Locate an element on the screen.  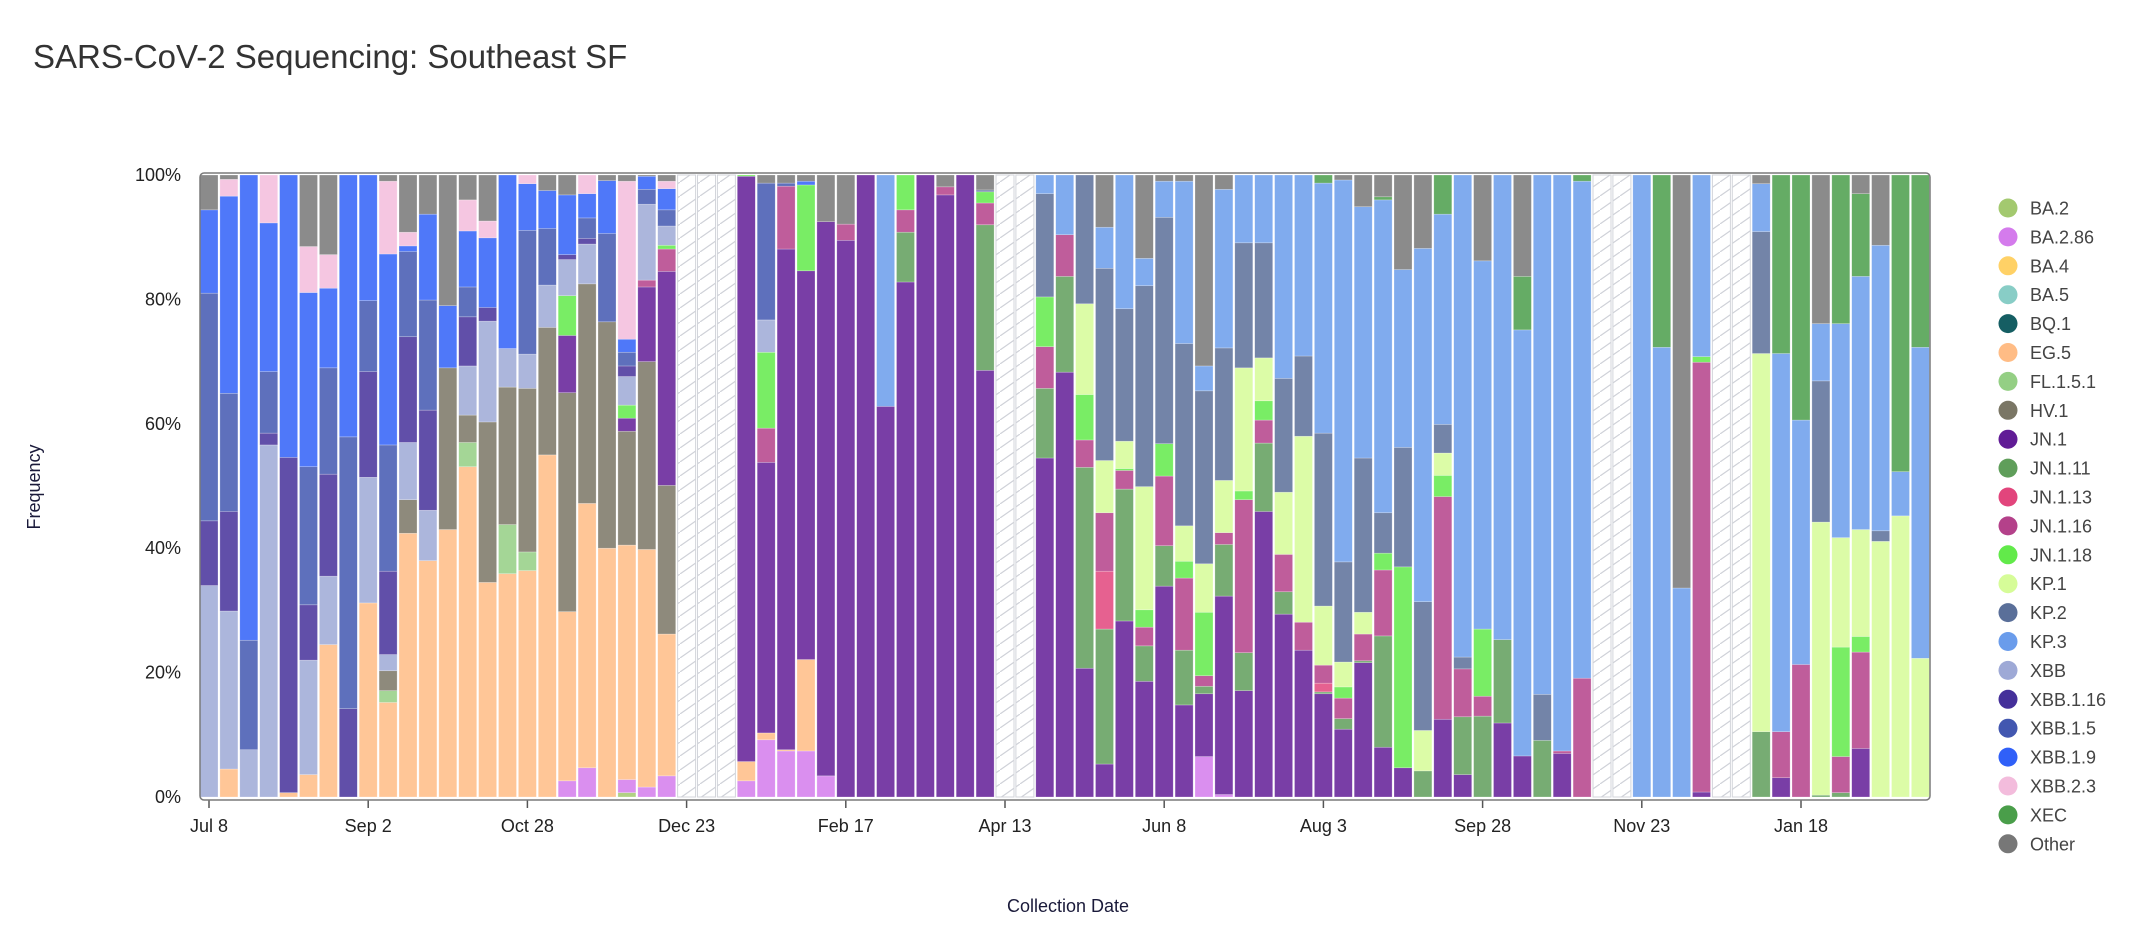
legend-item: XBB.1.9 is located at coordinates (2047, 757).